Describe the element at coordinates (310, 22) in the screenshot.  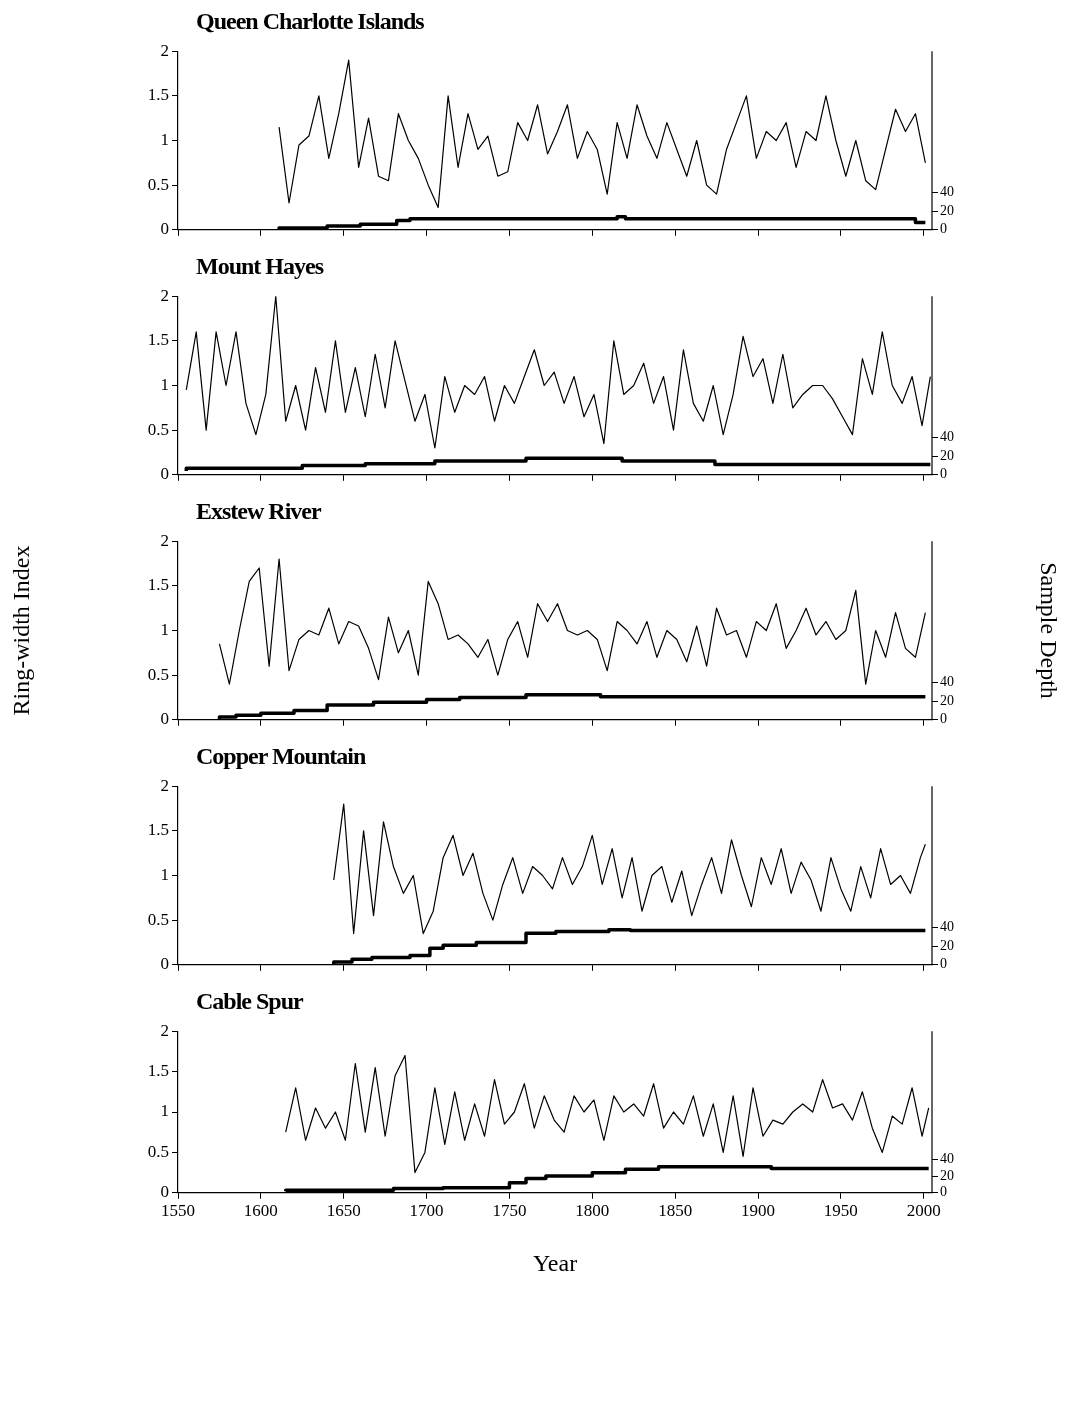
I see `chart-title: Queen Charlotte Islands` at that location.